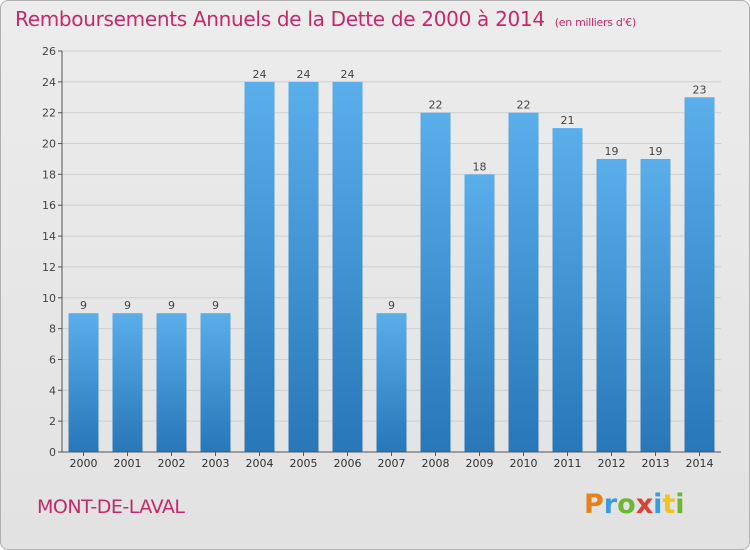 The height and width of the screenshot is (550, 750). I want to click on bar-2011, so click(567, 290).